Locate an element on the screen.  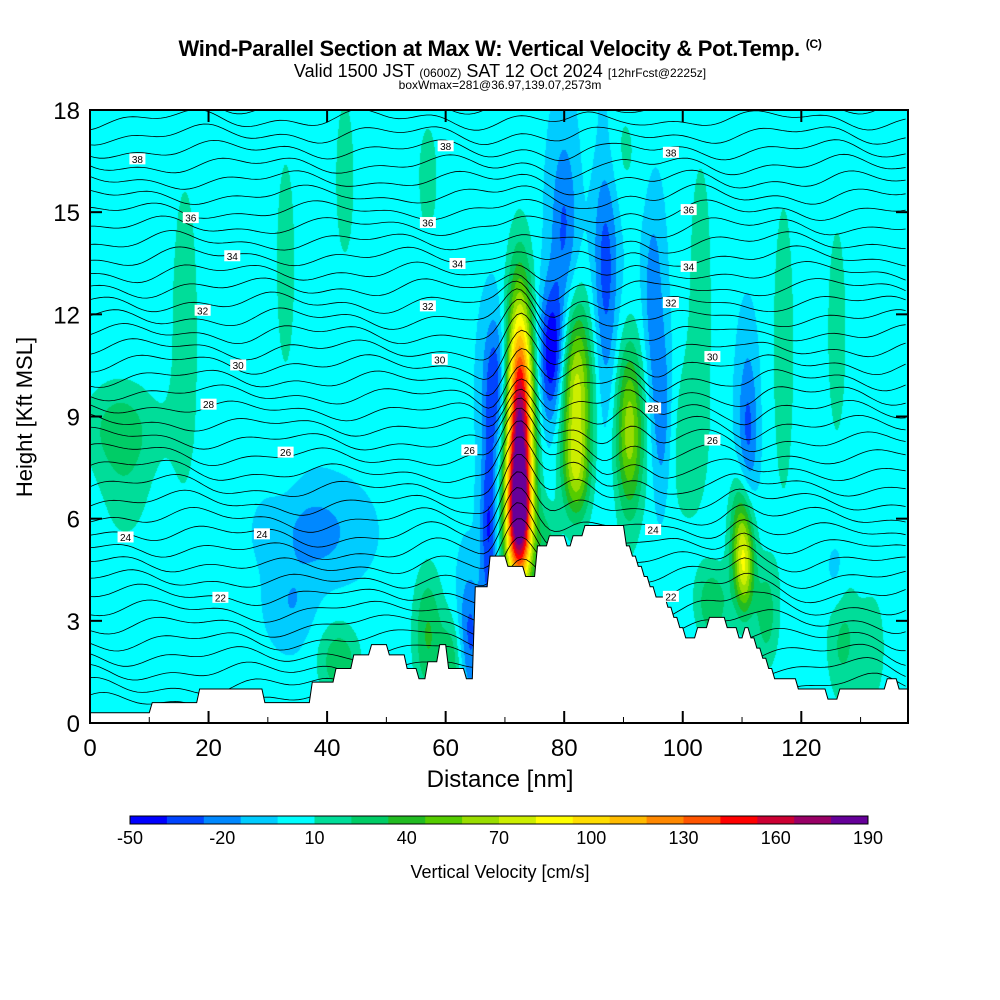
contour-label-text: 26 is located at coordinates (713, 441).